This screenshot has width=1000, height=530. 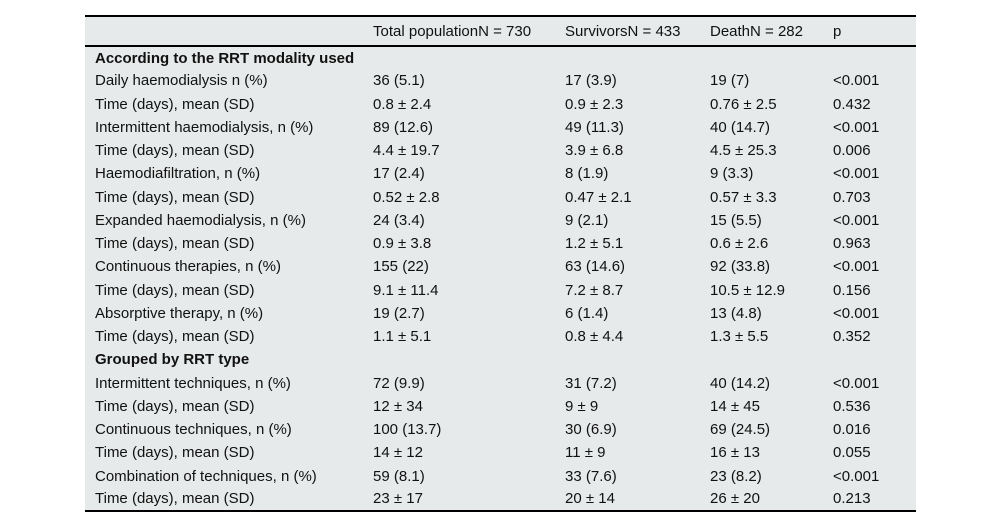 I want to click on section-label: Grouped by RRT type, so click(x=172, y=360).